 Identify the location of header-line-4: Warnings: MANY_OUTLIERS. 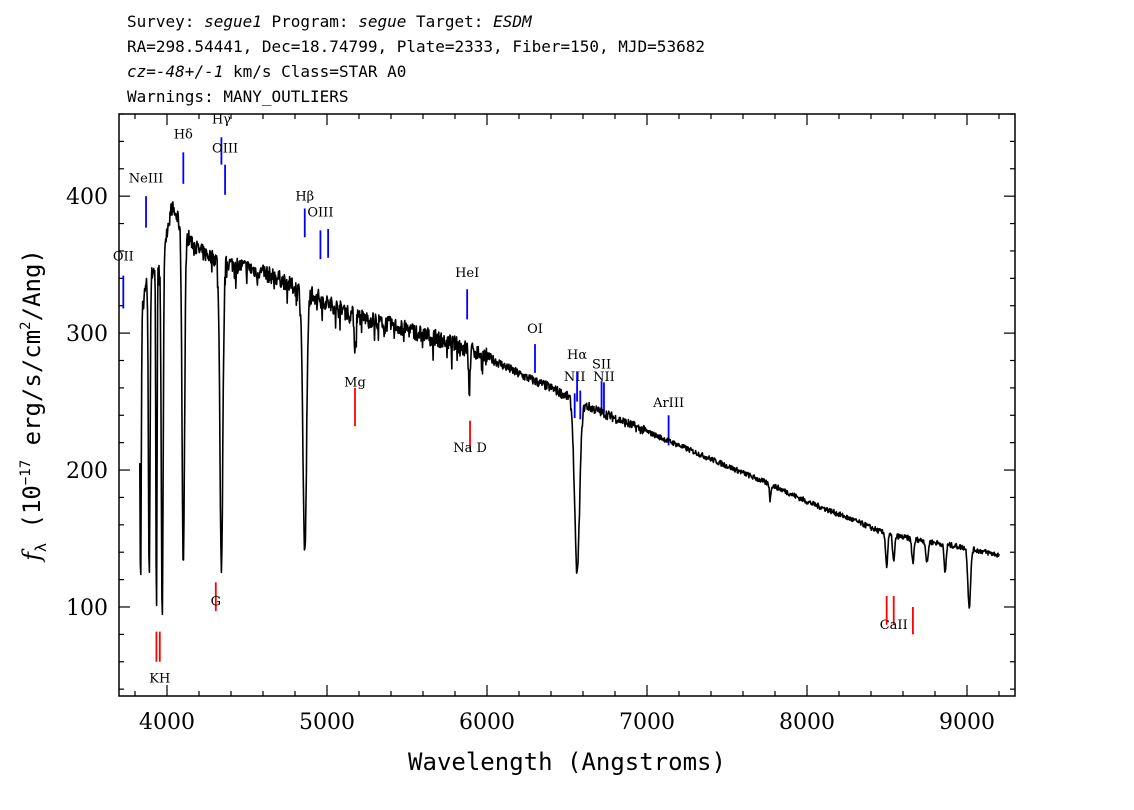
(238, 96).